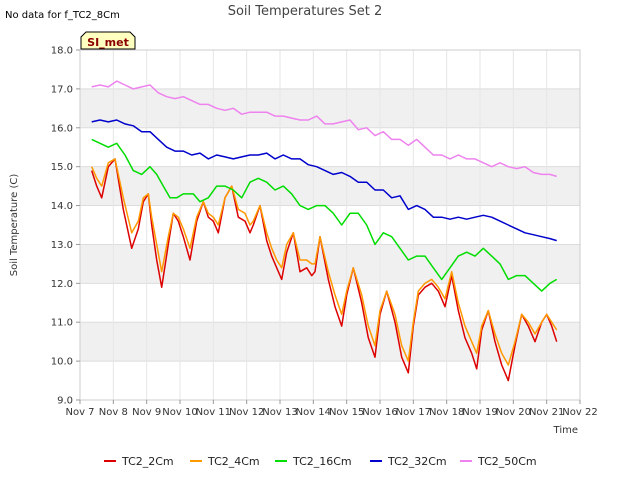 Image resolution: width=640 pixels, height=480 pixels. Describe the element at coordinates (14, 225) in the screenshot. I see `y-axis-label: Soil Temperature (C)` at that location.